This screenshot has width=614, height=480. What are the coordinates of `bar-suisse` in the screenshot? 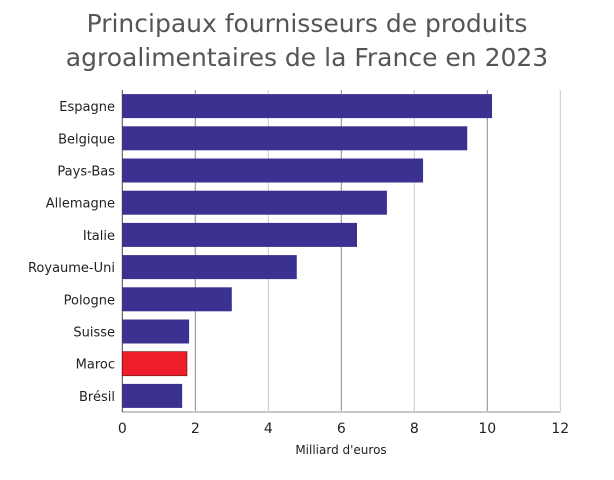 It's located at (156, 331).